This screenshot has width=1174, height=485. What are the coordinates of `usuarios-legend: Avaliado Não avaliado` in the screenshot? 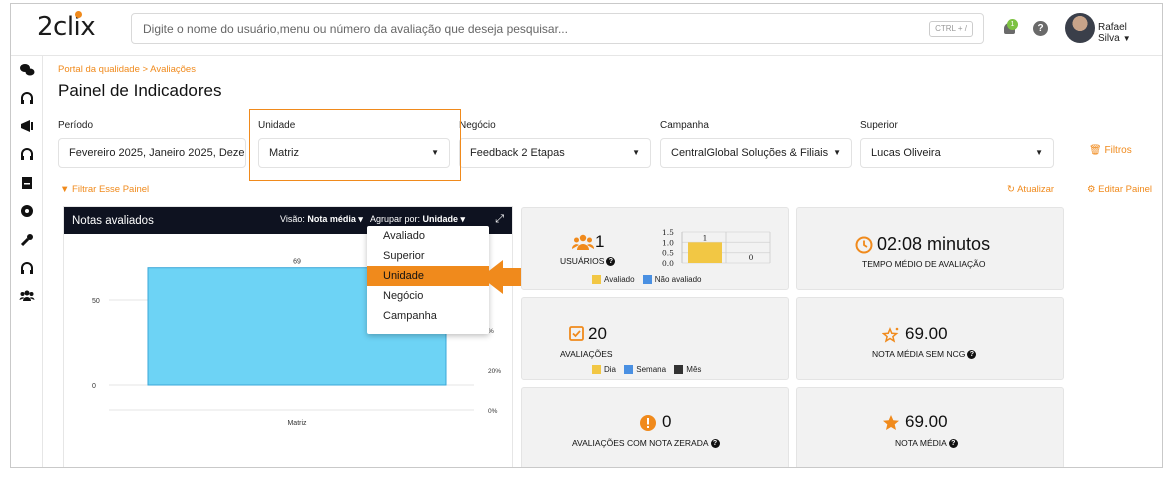 It's located at (644, 280).